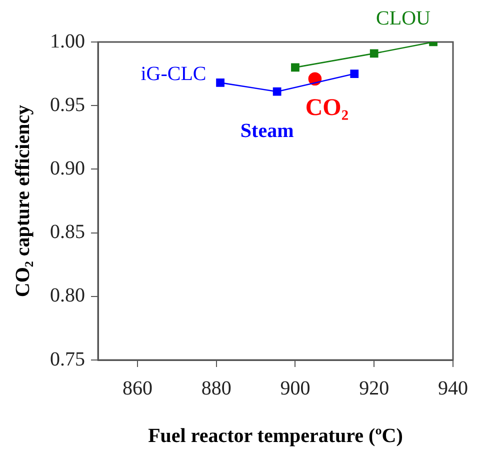 The width and height of the screenshot is (479, 463). Describe the element at coordinates (67, 359) in the screenshot. I see `y-tick-label: 0.75` at that location.